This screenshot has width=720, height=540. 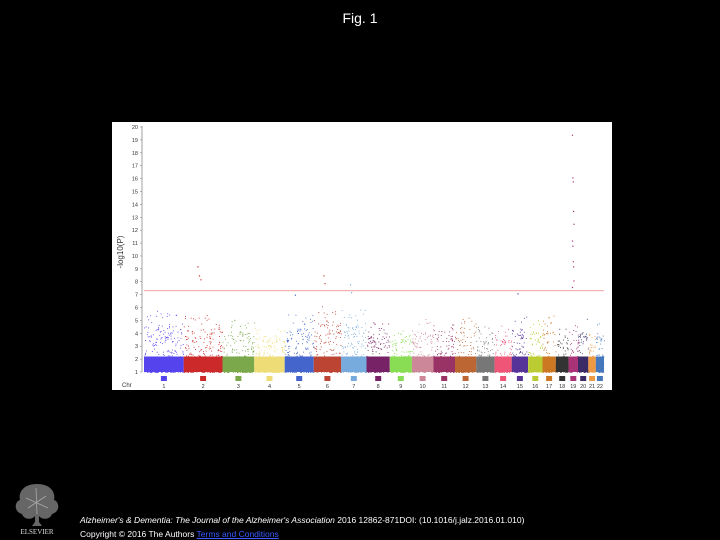 I want to click on legend-label-chr-3: 3, so click(x=238, y=387).